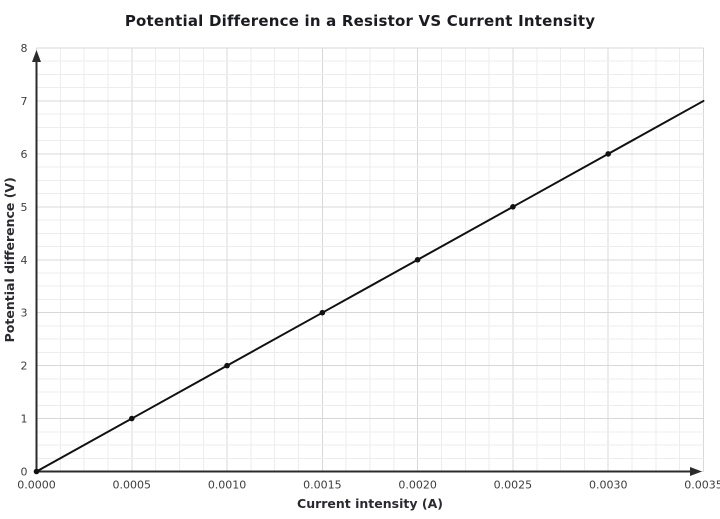 This screenshot has width=720, height=519. Describe the element at coordinates (24, 419) in the screenshot. I see `y-tick-label: 1` at that location.